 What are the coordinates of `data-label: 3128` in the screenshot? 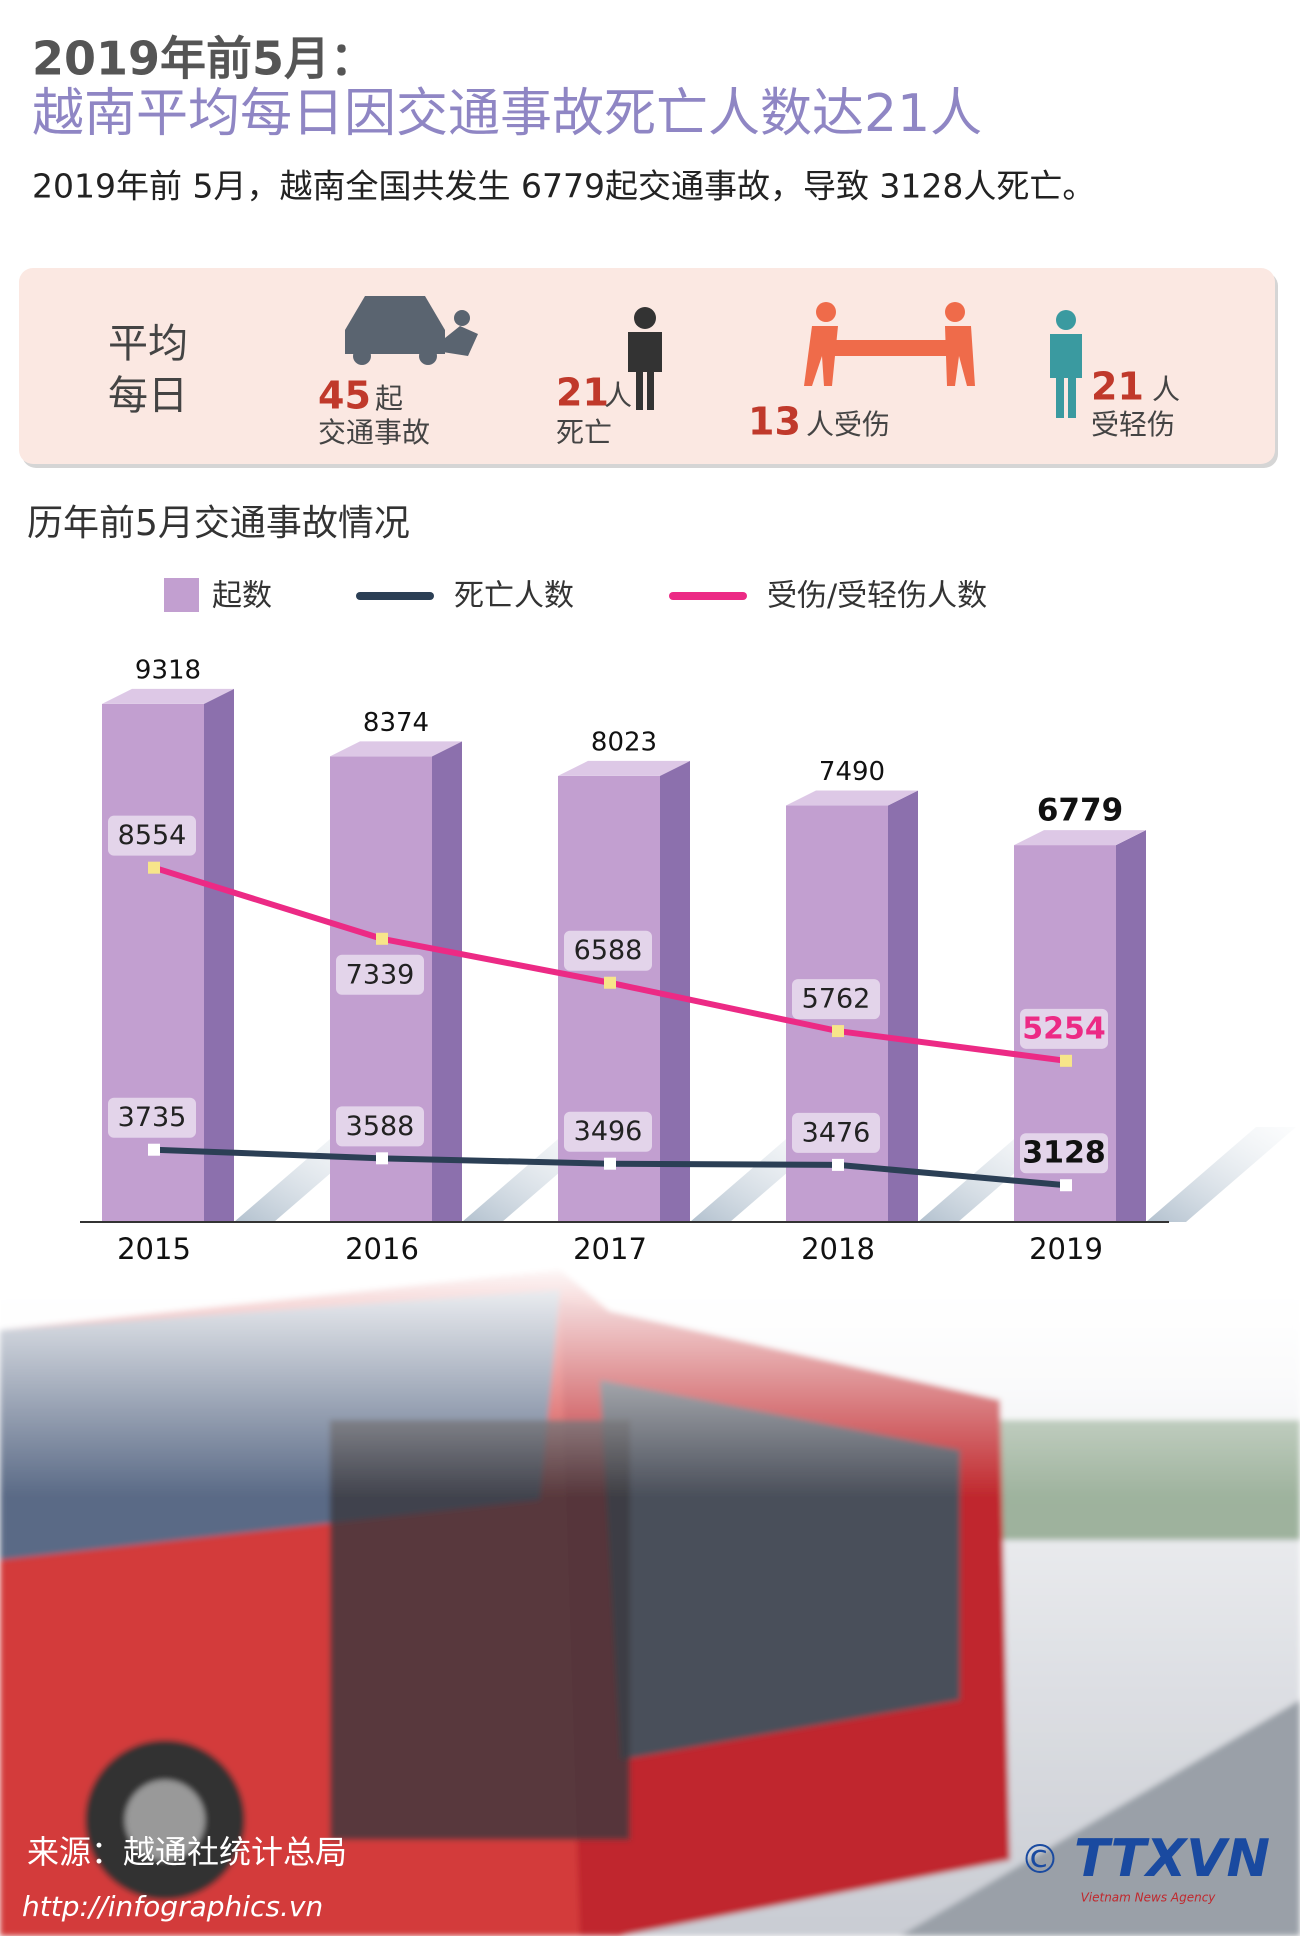 It's located at (1064, 1153).